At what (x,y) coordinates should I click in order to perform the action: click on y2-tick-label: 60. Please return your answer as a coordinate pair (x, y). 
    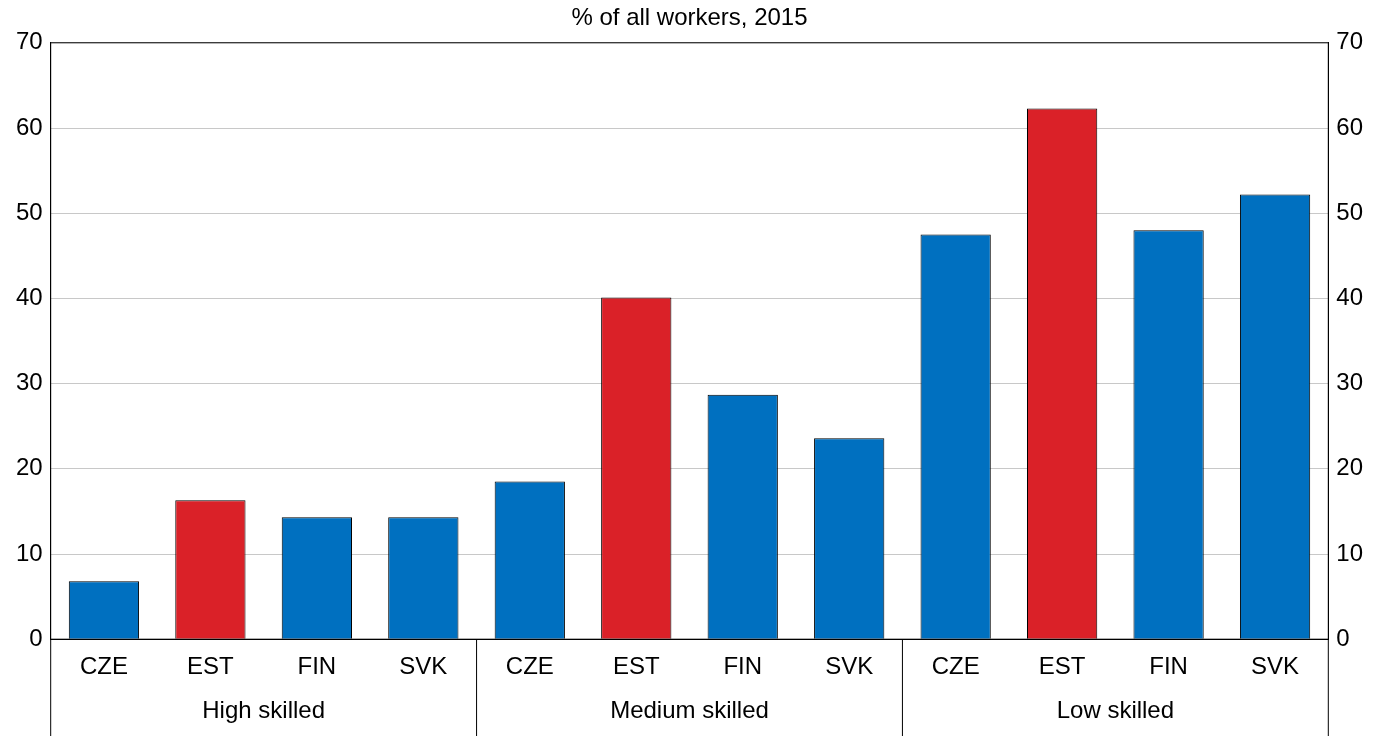
    Looking at the image, I should click on (1350, 126).